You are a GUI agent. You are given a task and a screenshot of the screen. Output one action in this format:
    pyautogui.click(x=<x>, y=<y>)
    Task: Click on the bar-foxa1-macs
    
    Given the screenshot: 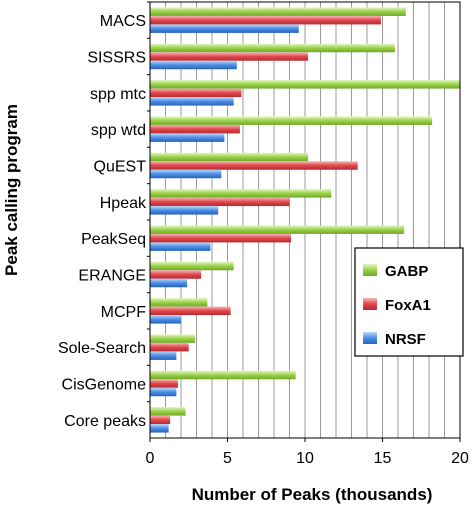 What is the action you would take?
    pyautogui.click(x=265, y=20)
    